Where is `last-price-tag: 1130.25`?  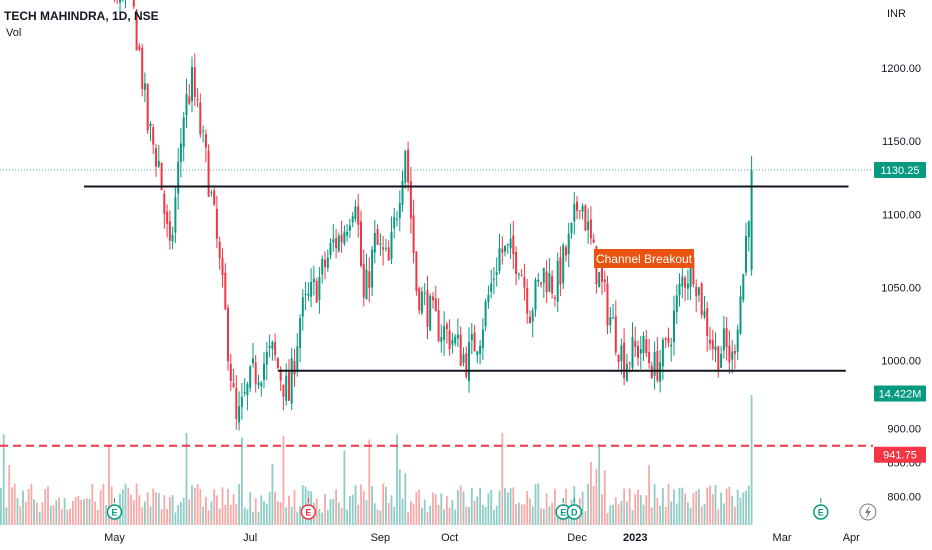
last-price-tag: 1130.25 is located at coordinates (900, 170).